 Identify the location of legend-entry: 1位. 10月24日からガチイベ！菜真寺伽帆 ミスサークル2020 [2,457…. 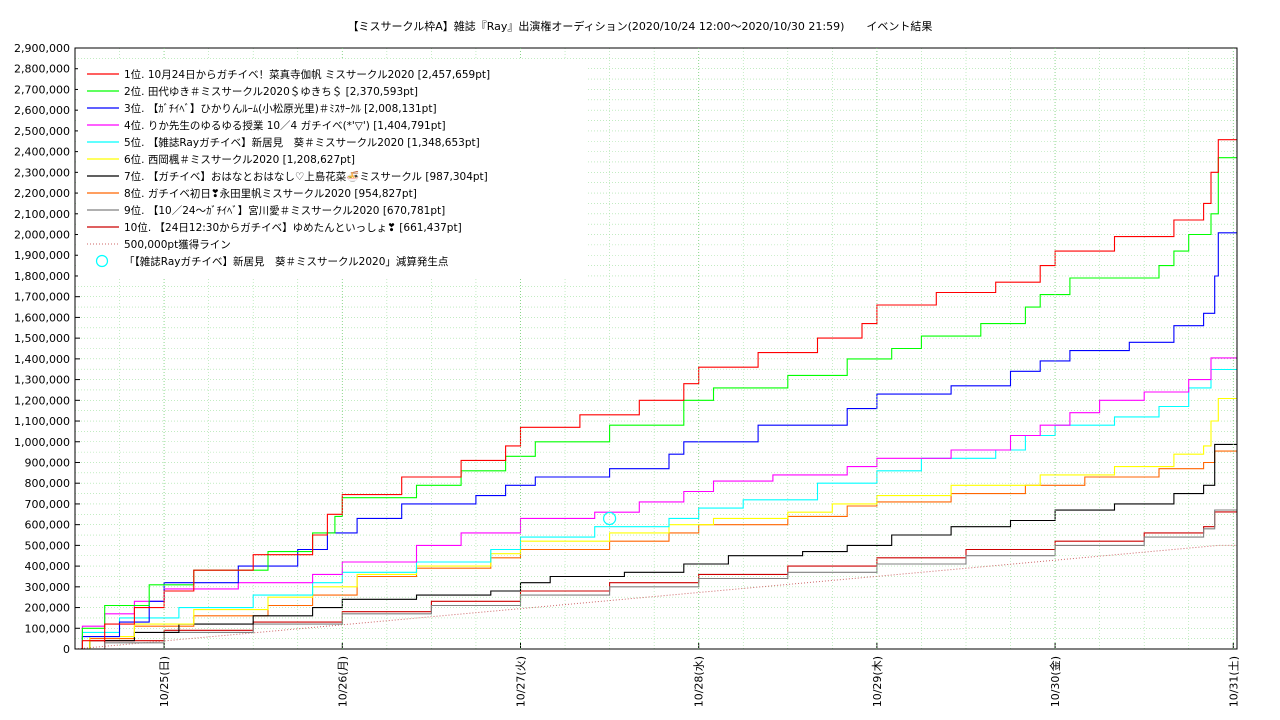
(307, 74).